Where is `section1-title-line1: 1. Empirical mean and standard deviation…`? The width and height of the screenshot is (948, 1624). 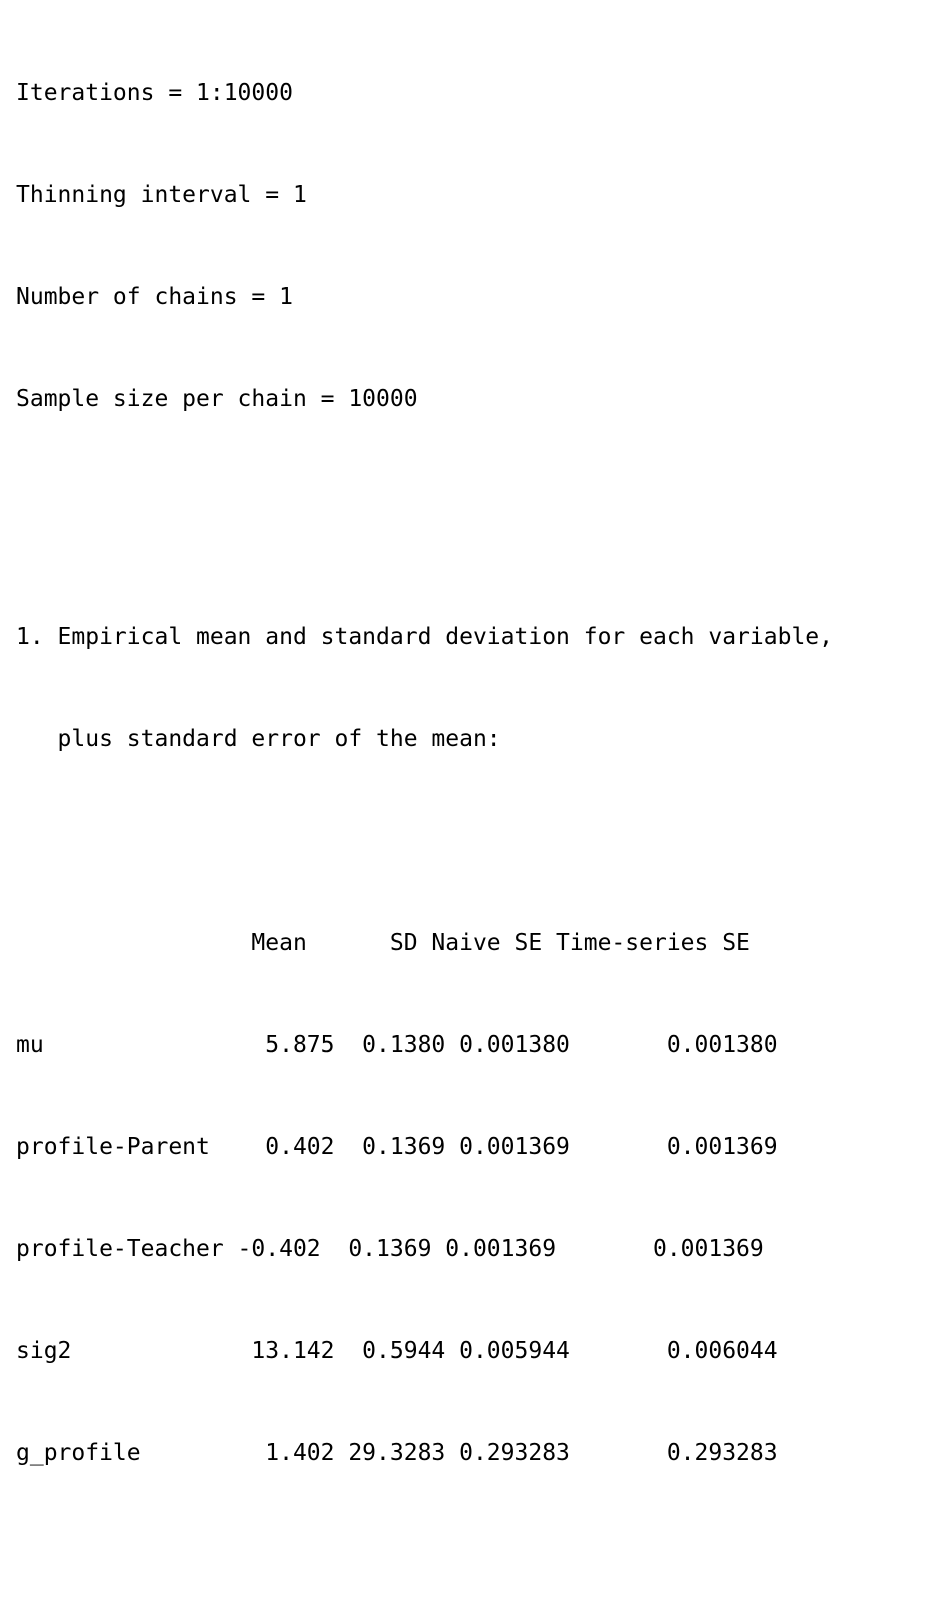 section1-title-line1: 1. Empirical mean and standard deviation… is located at coordinates (424, 637).